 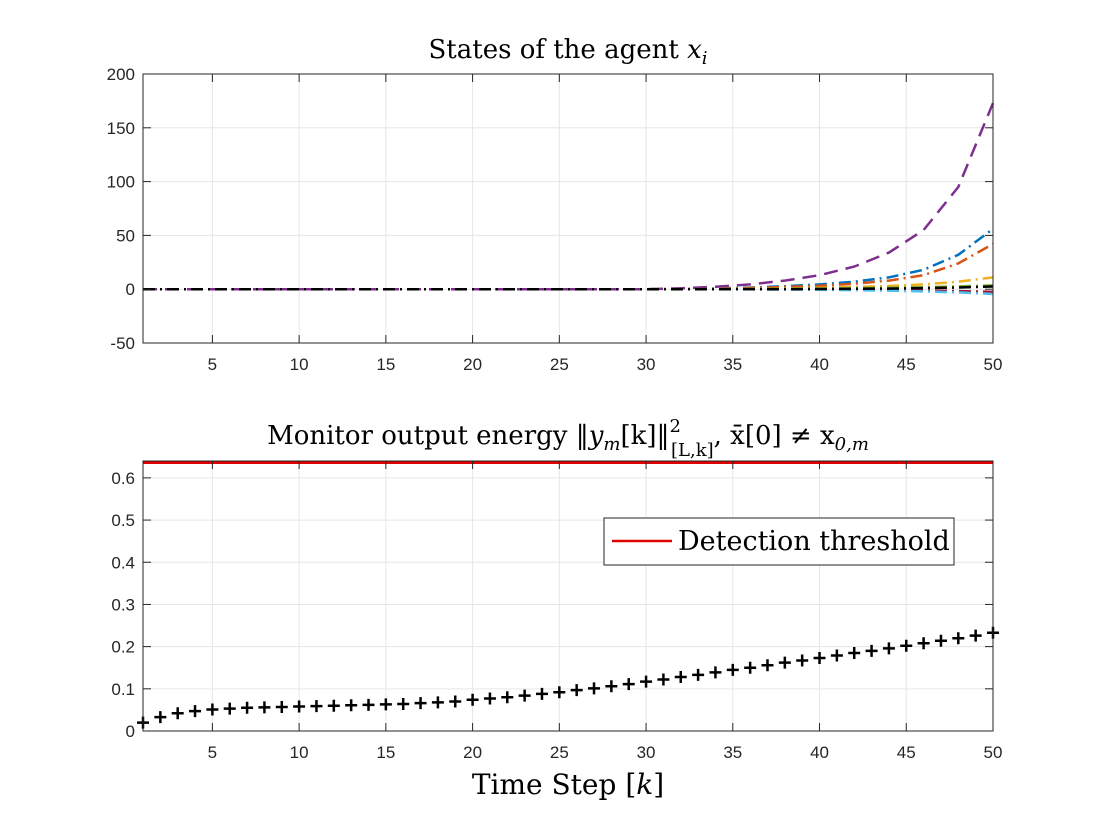 I want to click on states-x-tick-label: 25, so click(x=559, y=364).